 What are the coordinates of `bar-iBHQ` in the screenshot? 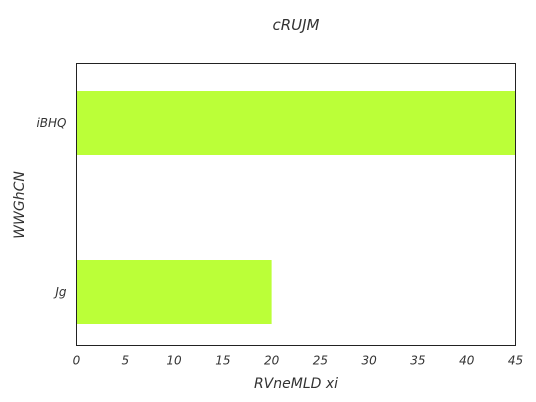 It's located at (296, 123).